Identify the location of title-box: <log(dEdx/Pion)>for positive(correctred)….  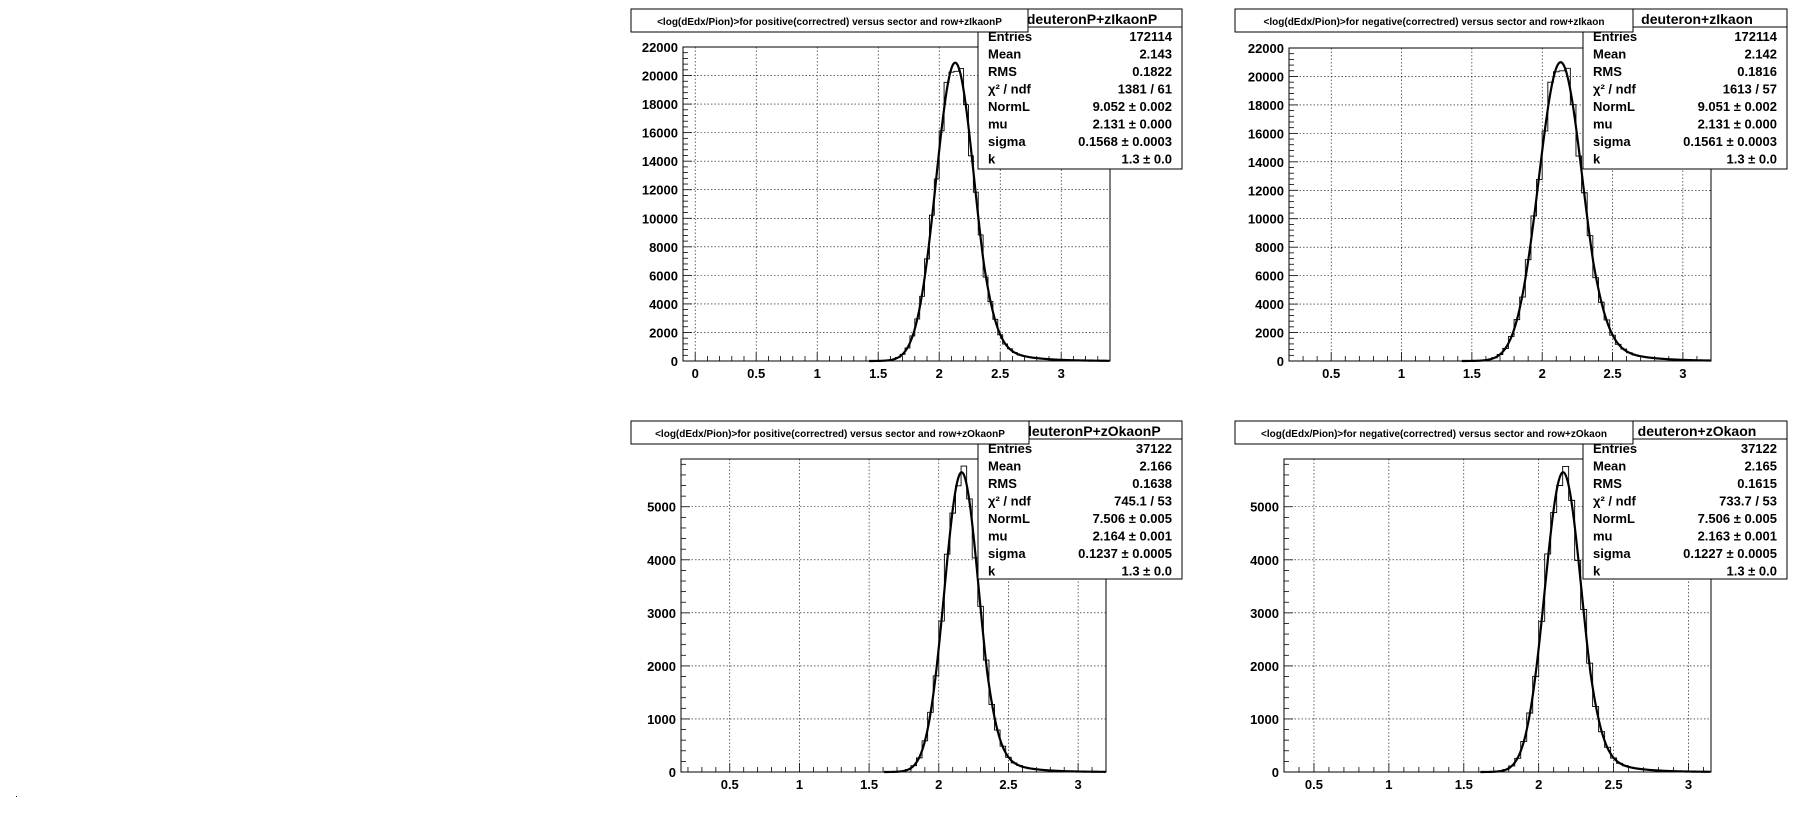
(830, 432).